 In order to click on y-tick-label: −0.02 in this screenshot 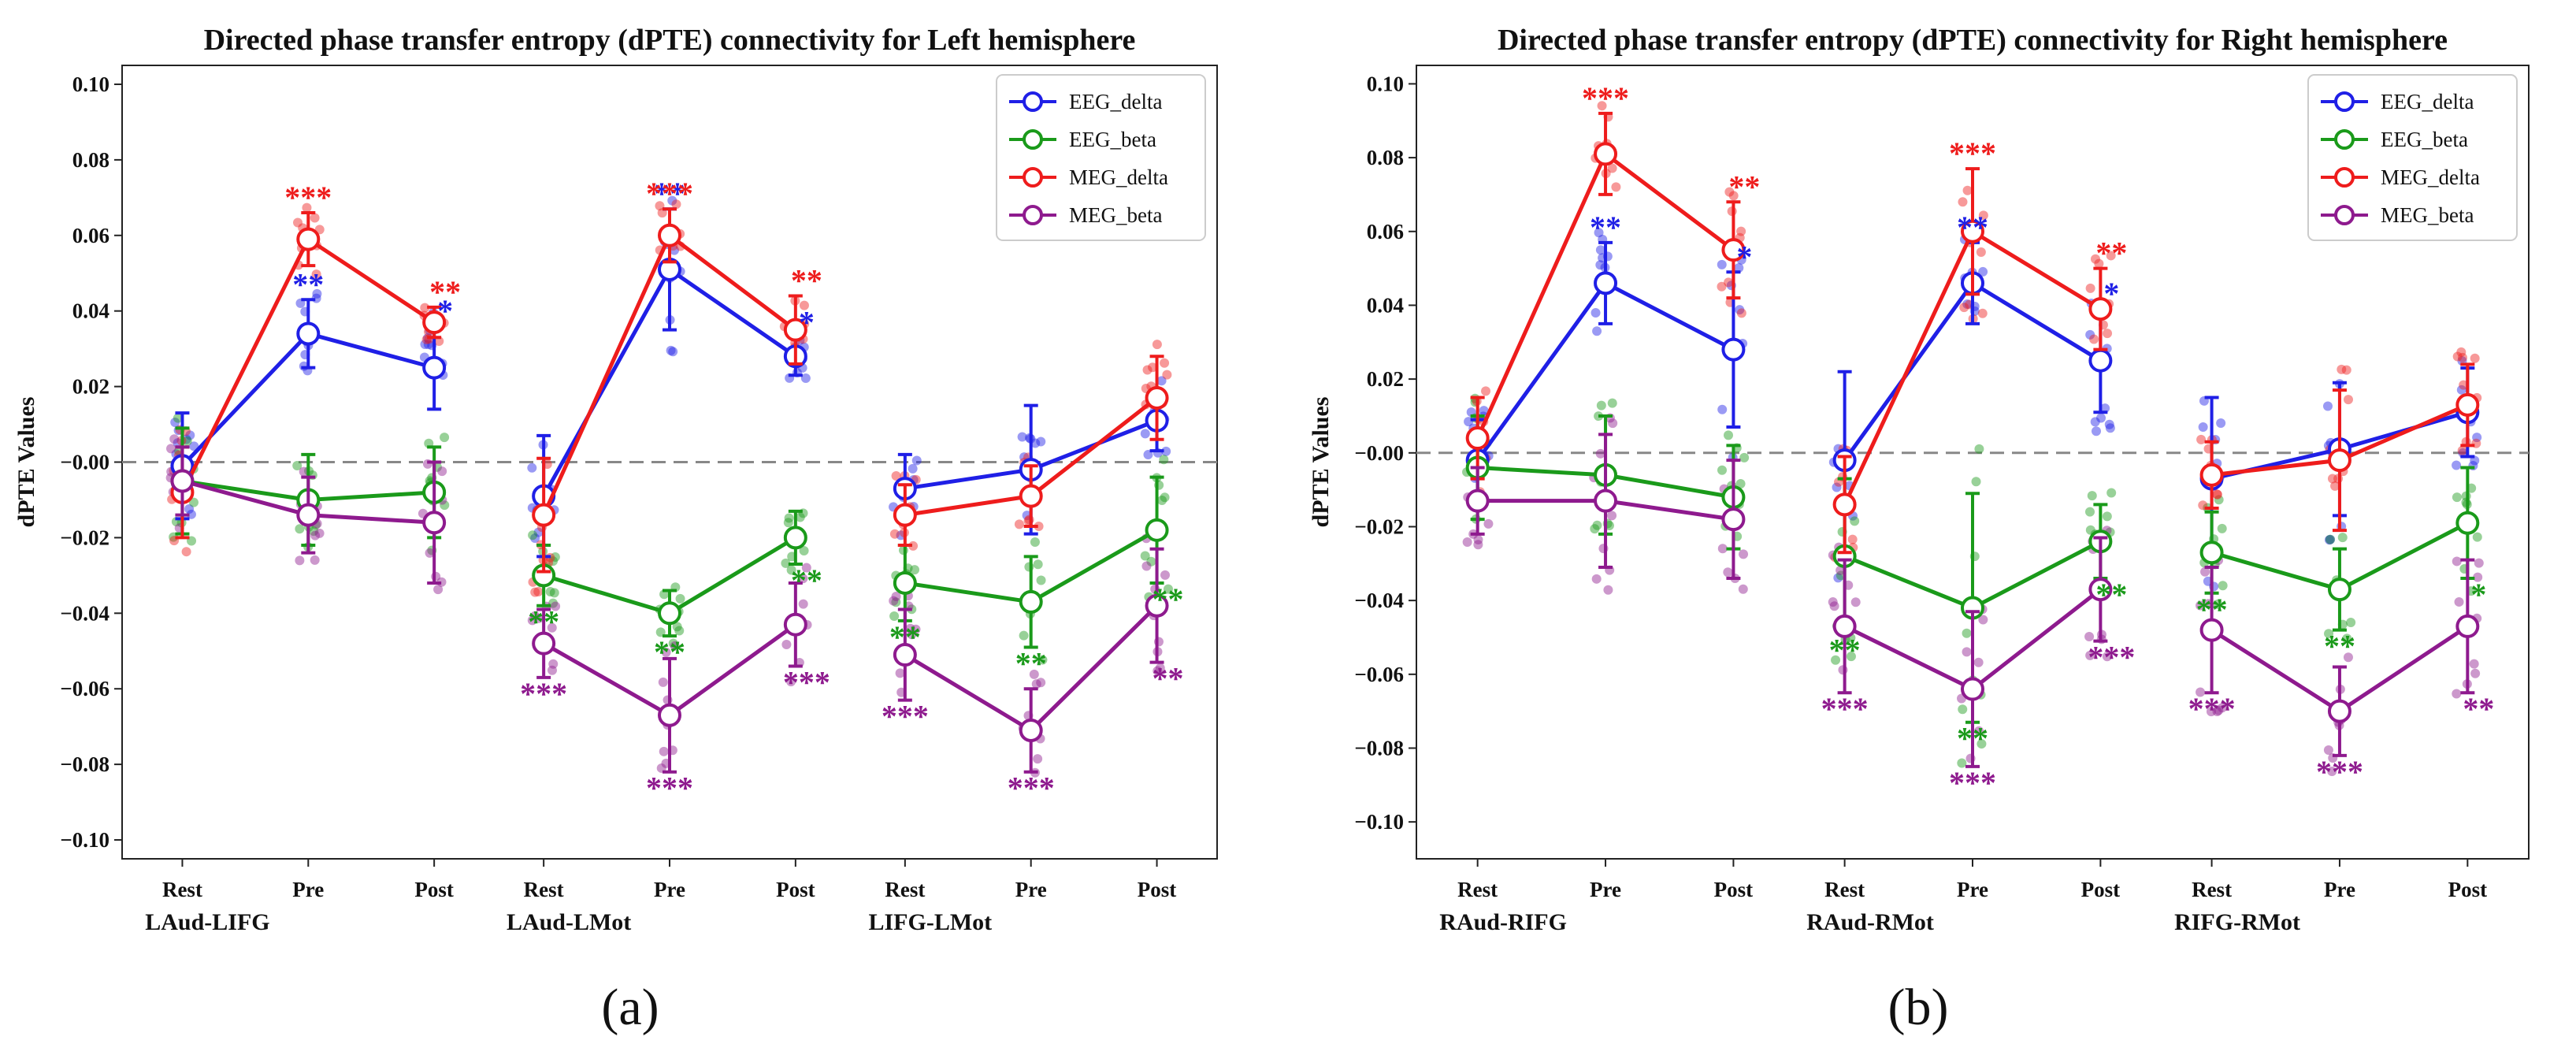, I will do `click(1379, 526)`.